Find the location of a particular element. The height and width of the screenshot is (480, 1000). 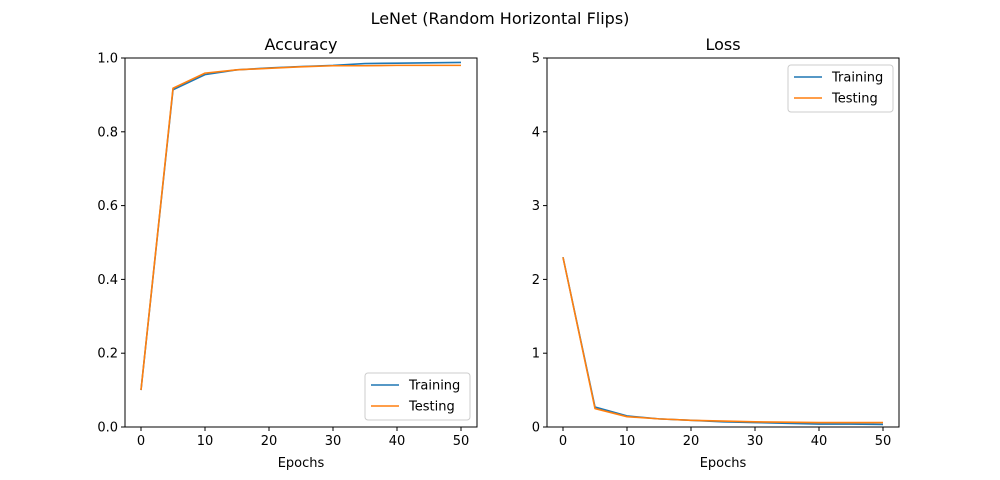

y-tick-label: 5 is located at coordinates (536, 59).